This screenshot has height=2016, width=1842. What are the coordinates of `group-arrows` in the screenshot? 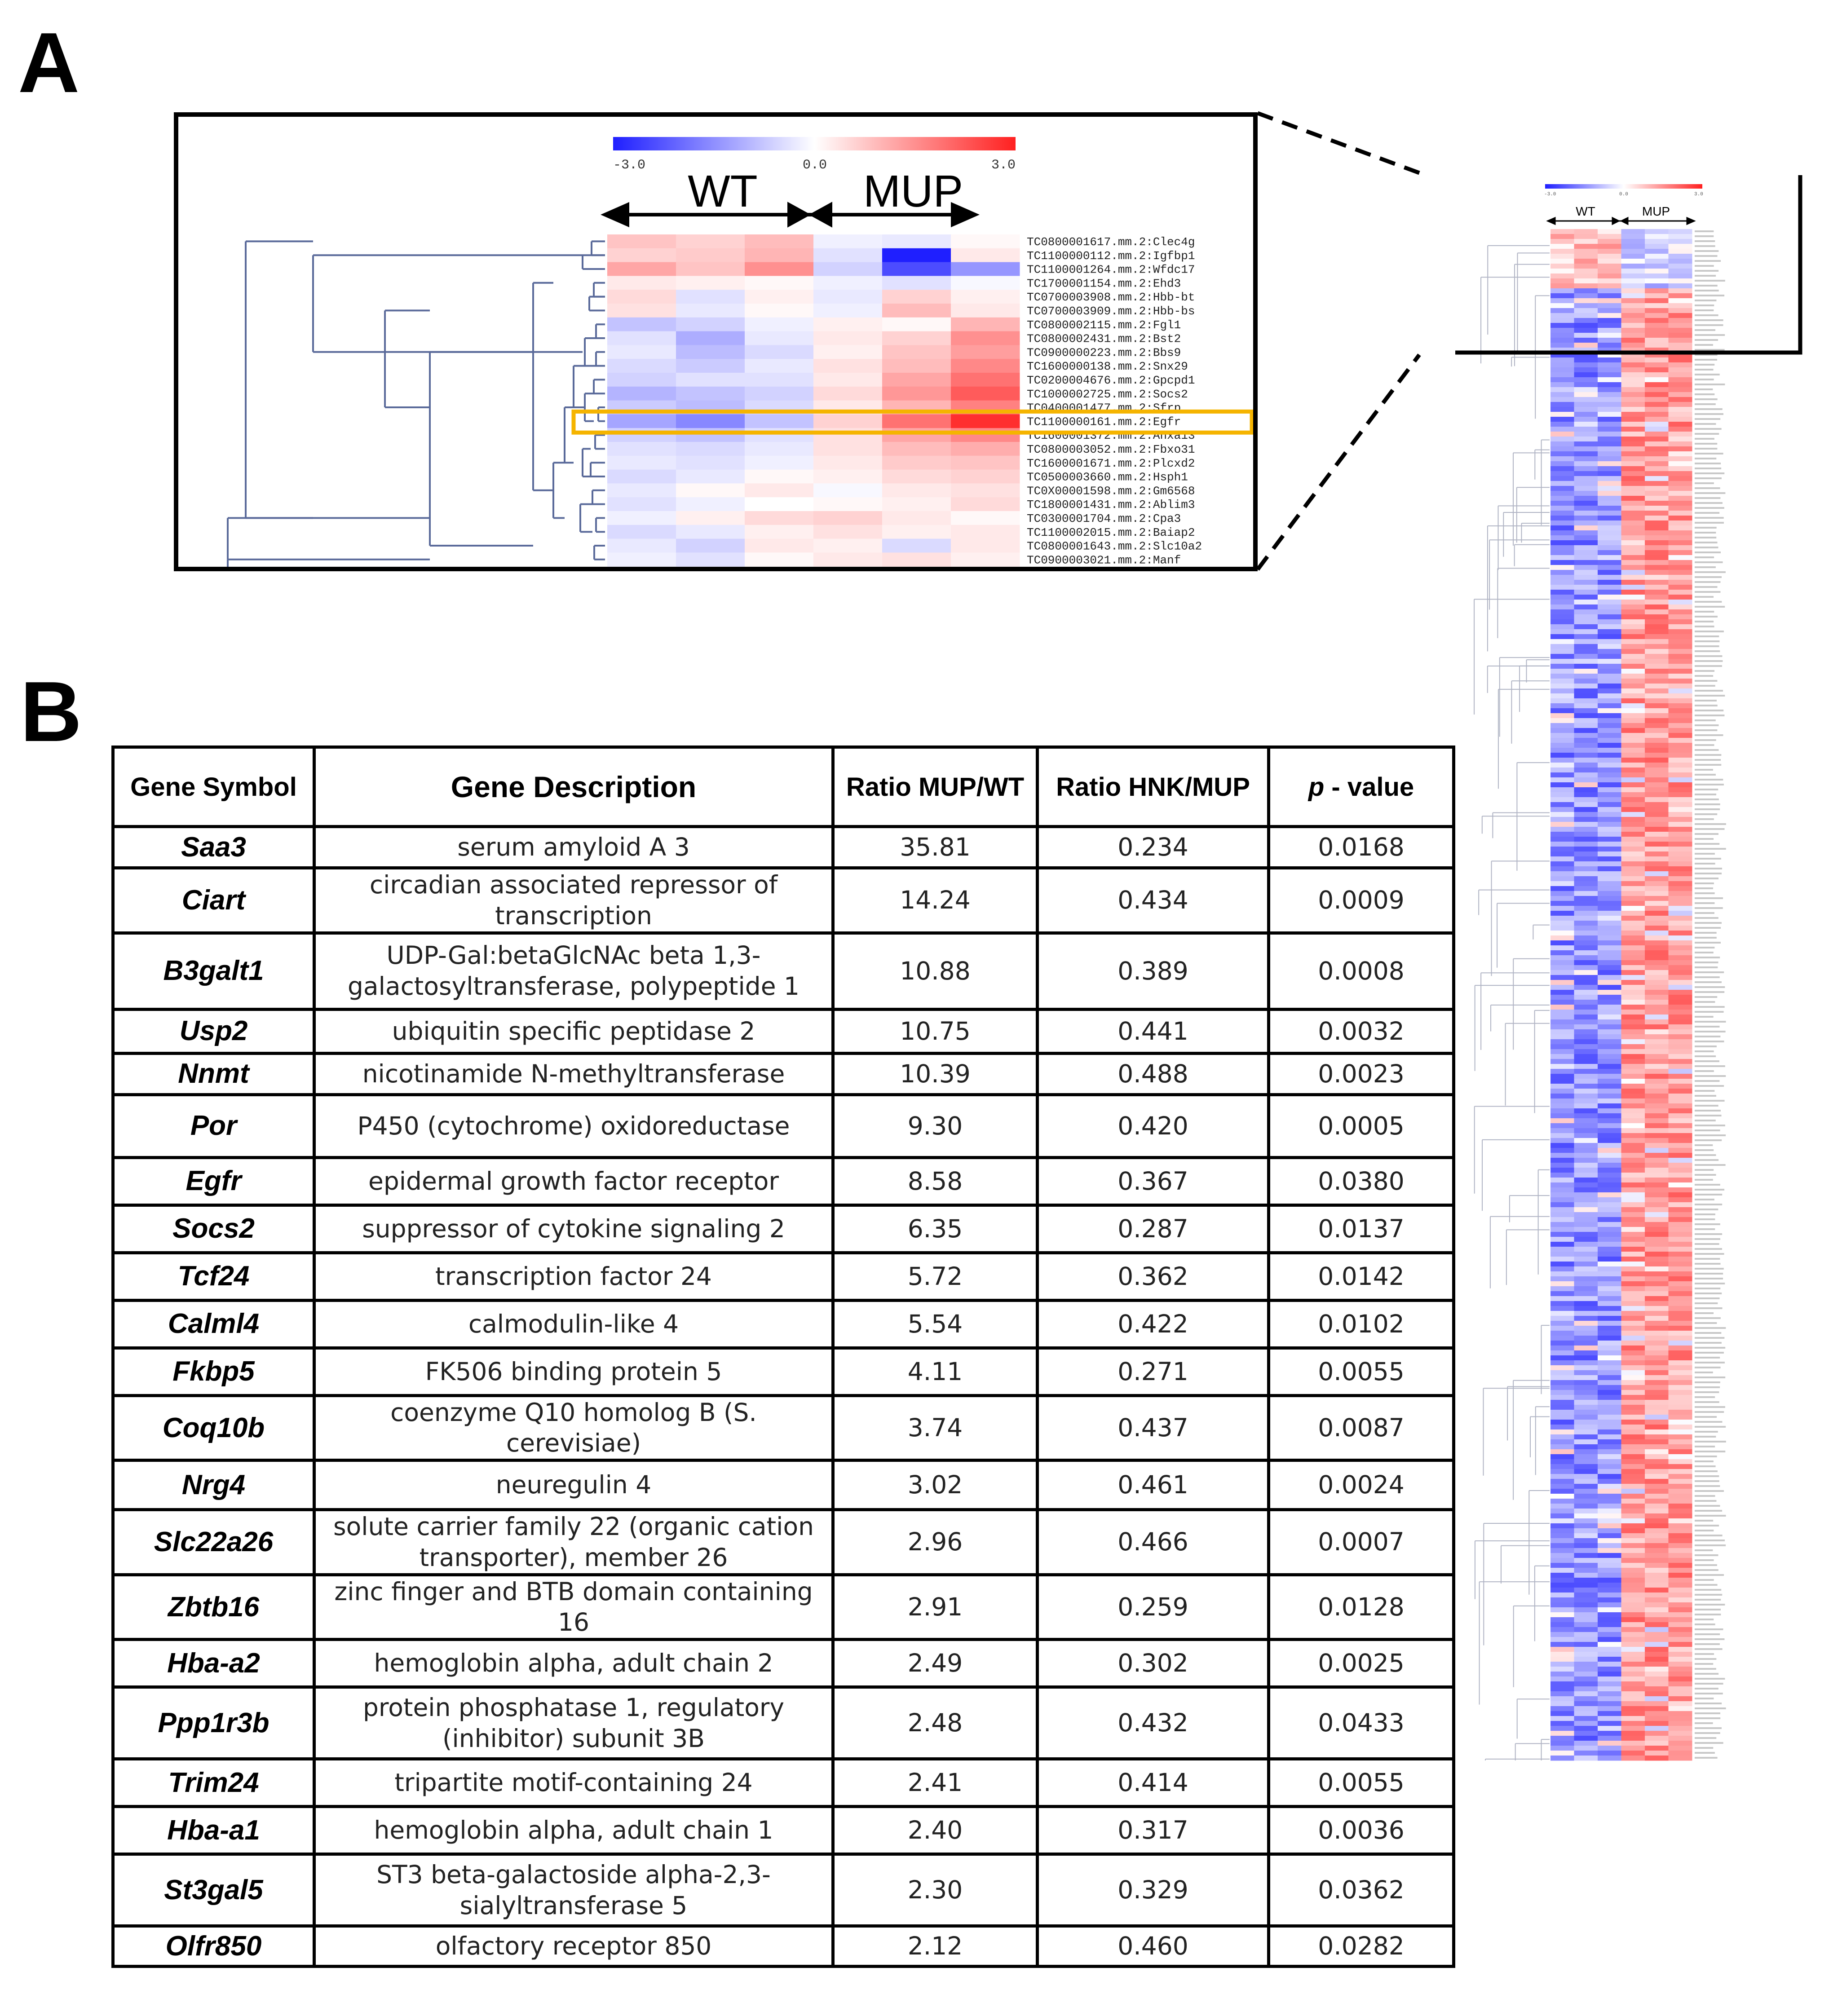 It's located at (790, 215).